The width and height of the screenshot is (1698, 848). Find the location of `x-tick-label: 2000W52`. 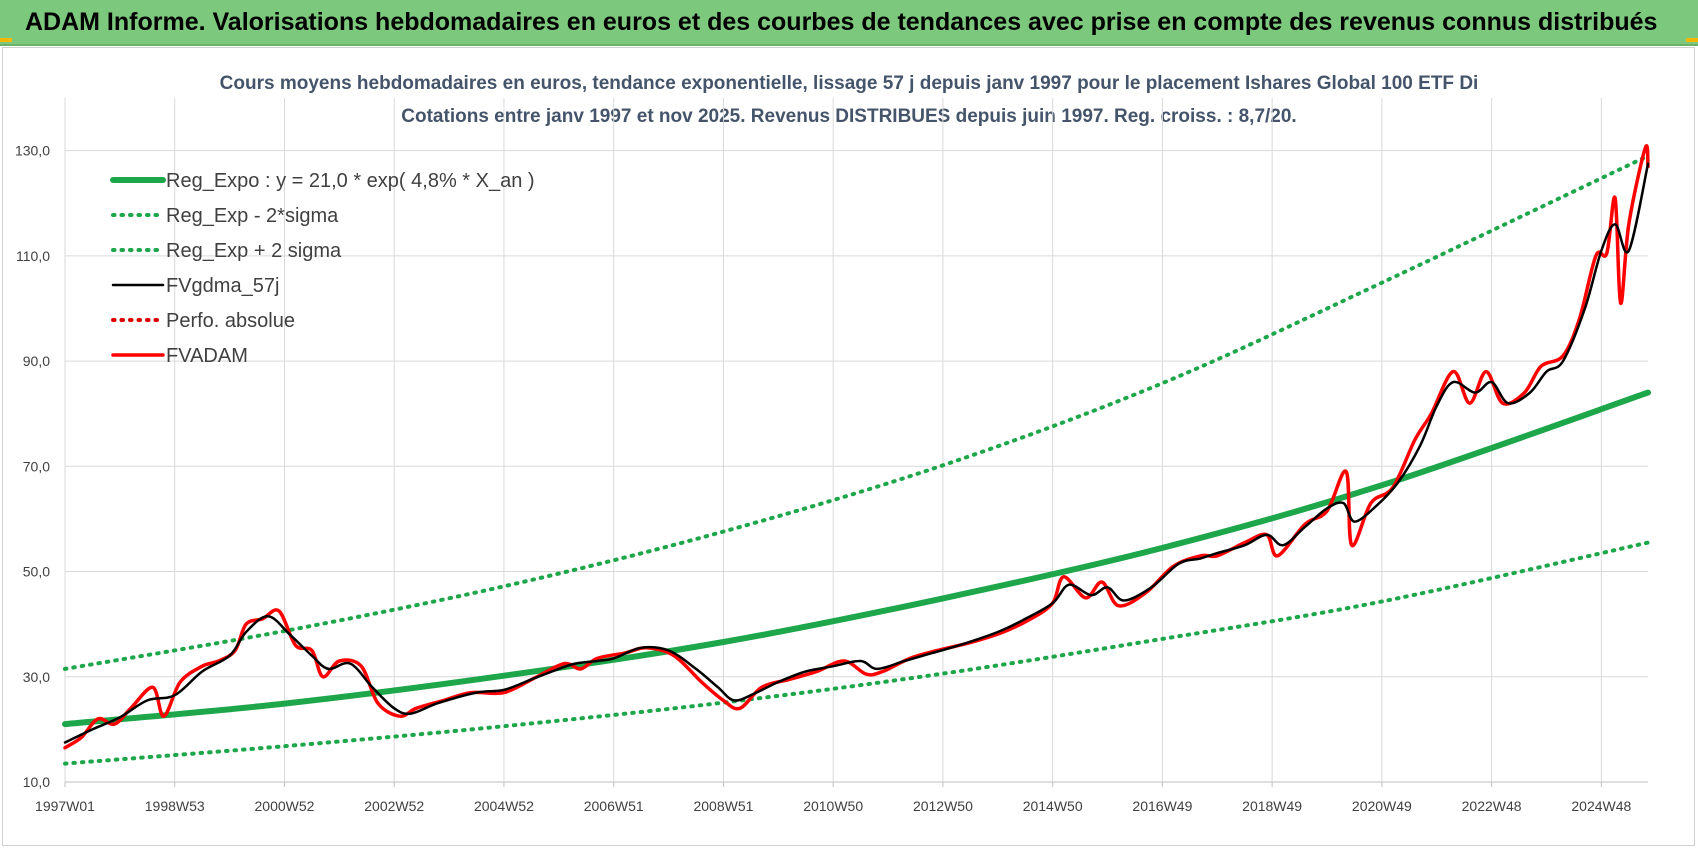

x-tick-label: 2000W52 is located at coordinates (285, 806).